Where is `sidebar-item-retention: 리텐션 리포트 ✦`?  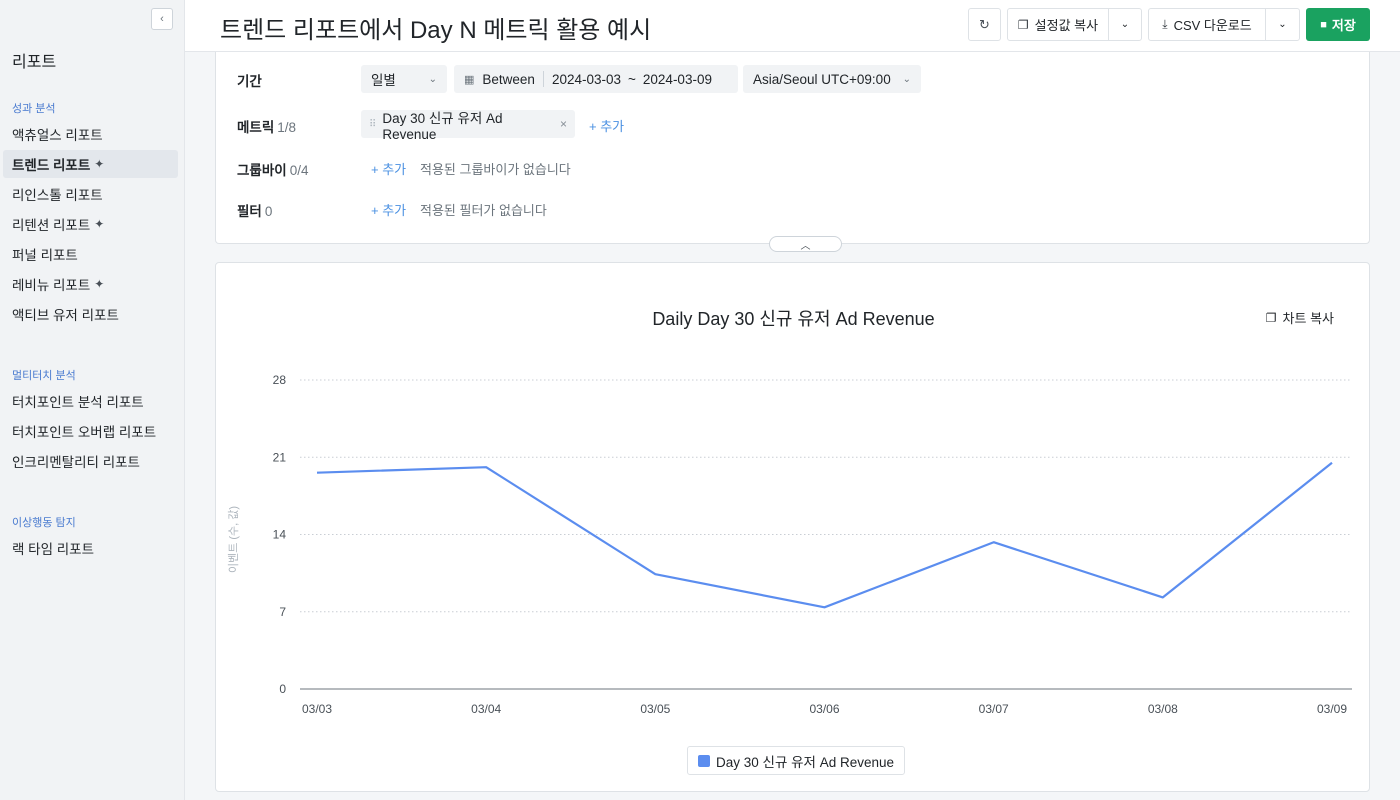
sidebar-item-retention: 리텐션 리포트 ✦ is located at coordinates (90, 224).